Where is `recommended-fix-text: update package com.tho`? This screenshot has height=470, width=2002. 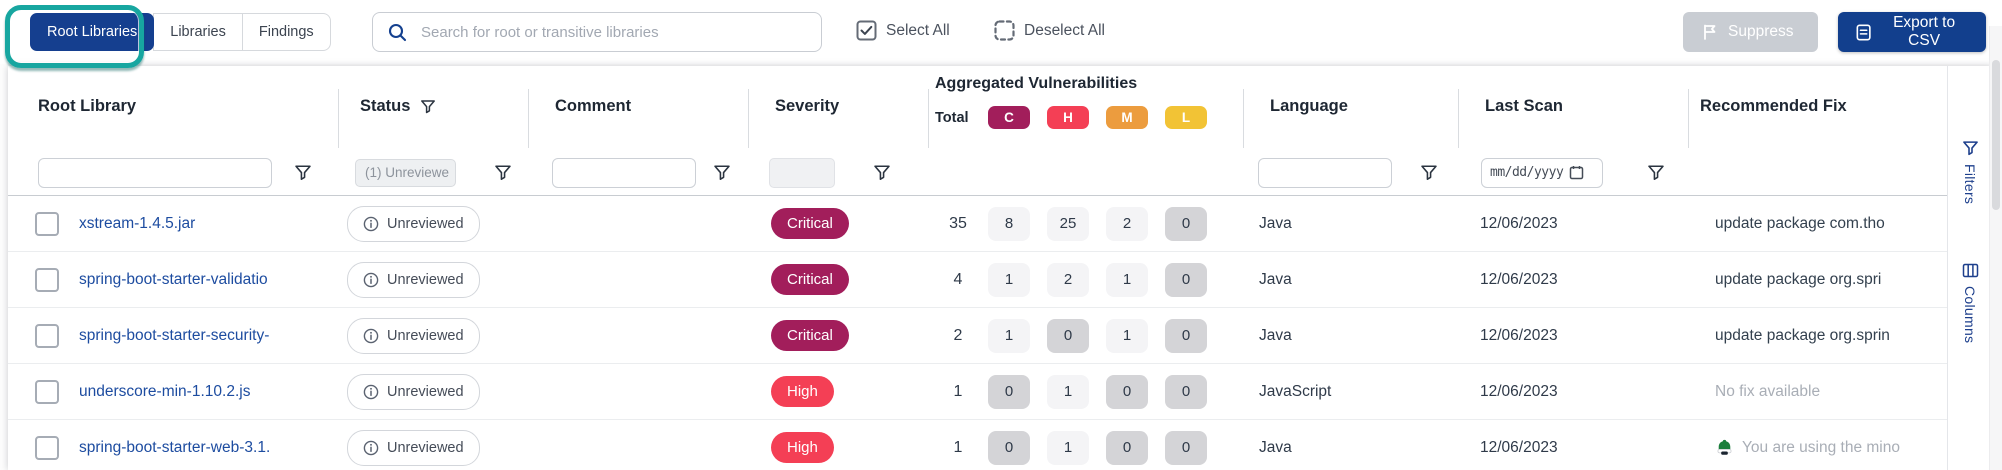 recommended-fix-text: update package com.tho is located at coordinates (1800, 223).